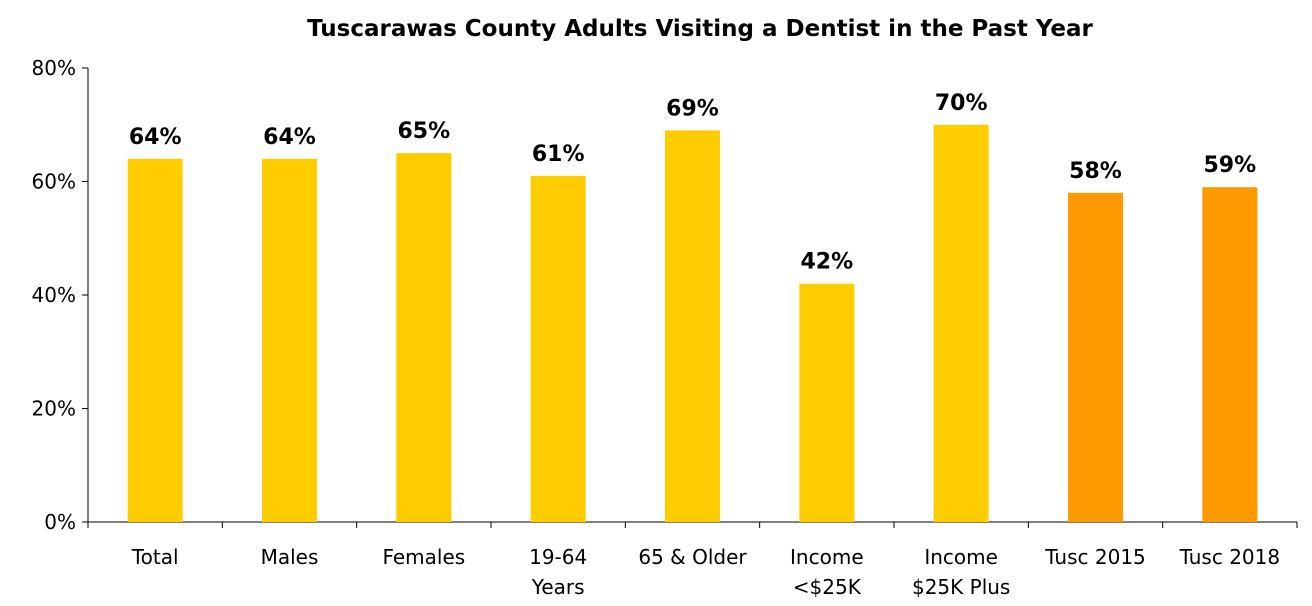 The image size is (1312, 606). What do you see at coordinates (54, 182) in the screenshot?
I see `y-tick-label: 60%` at bounding box center [54, 182].